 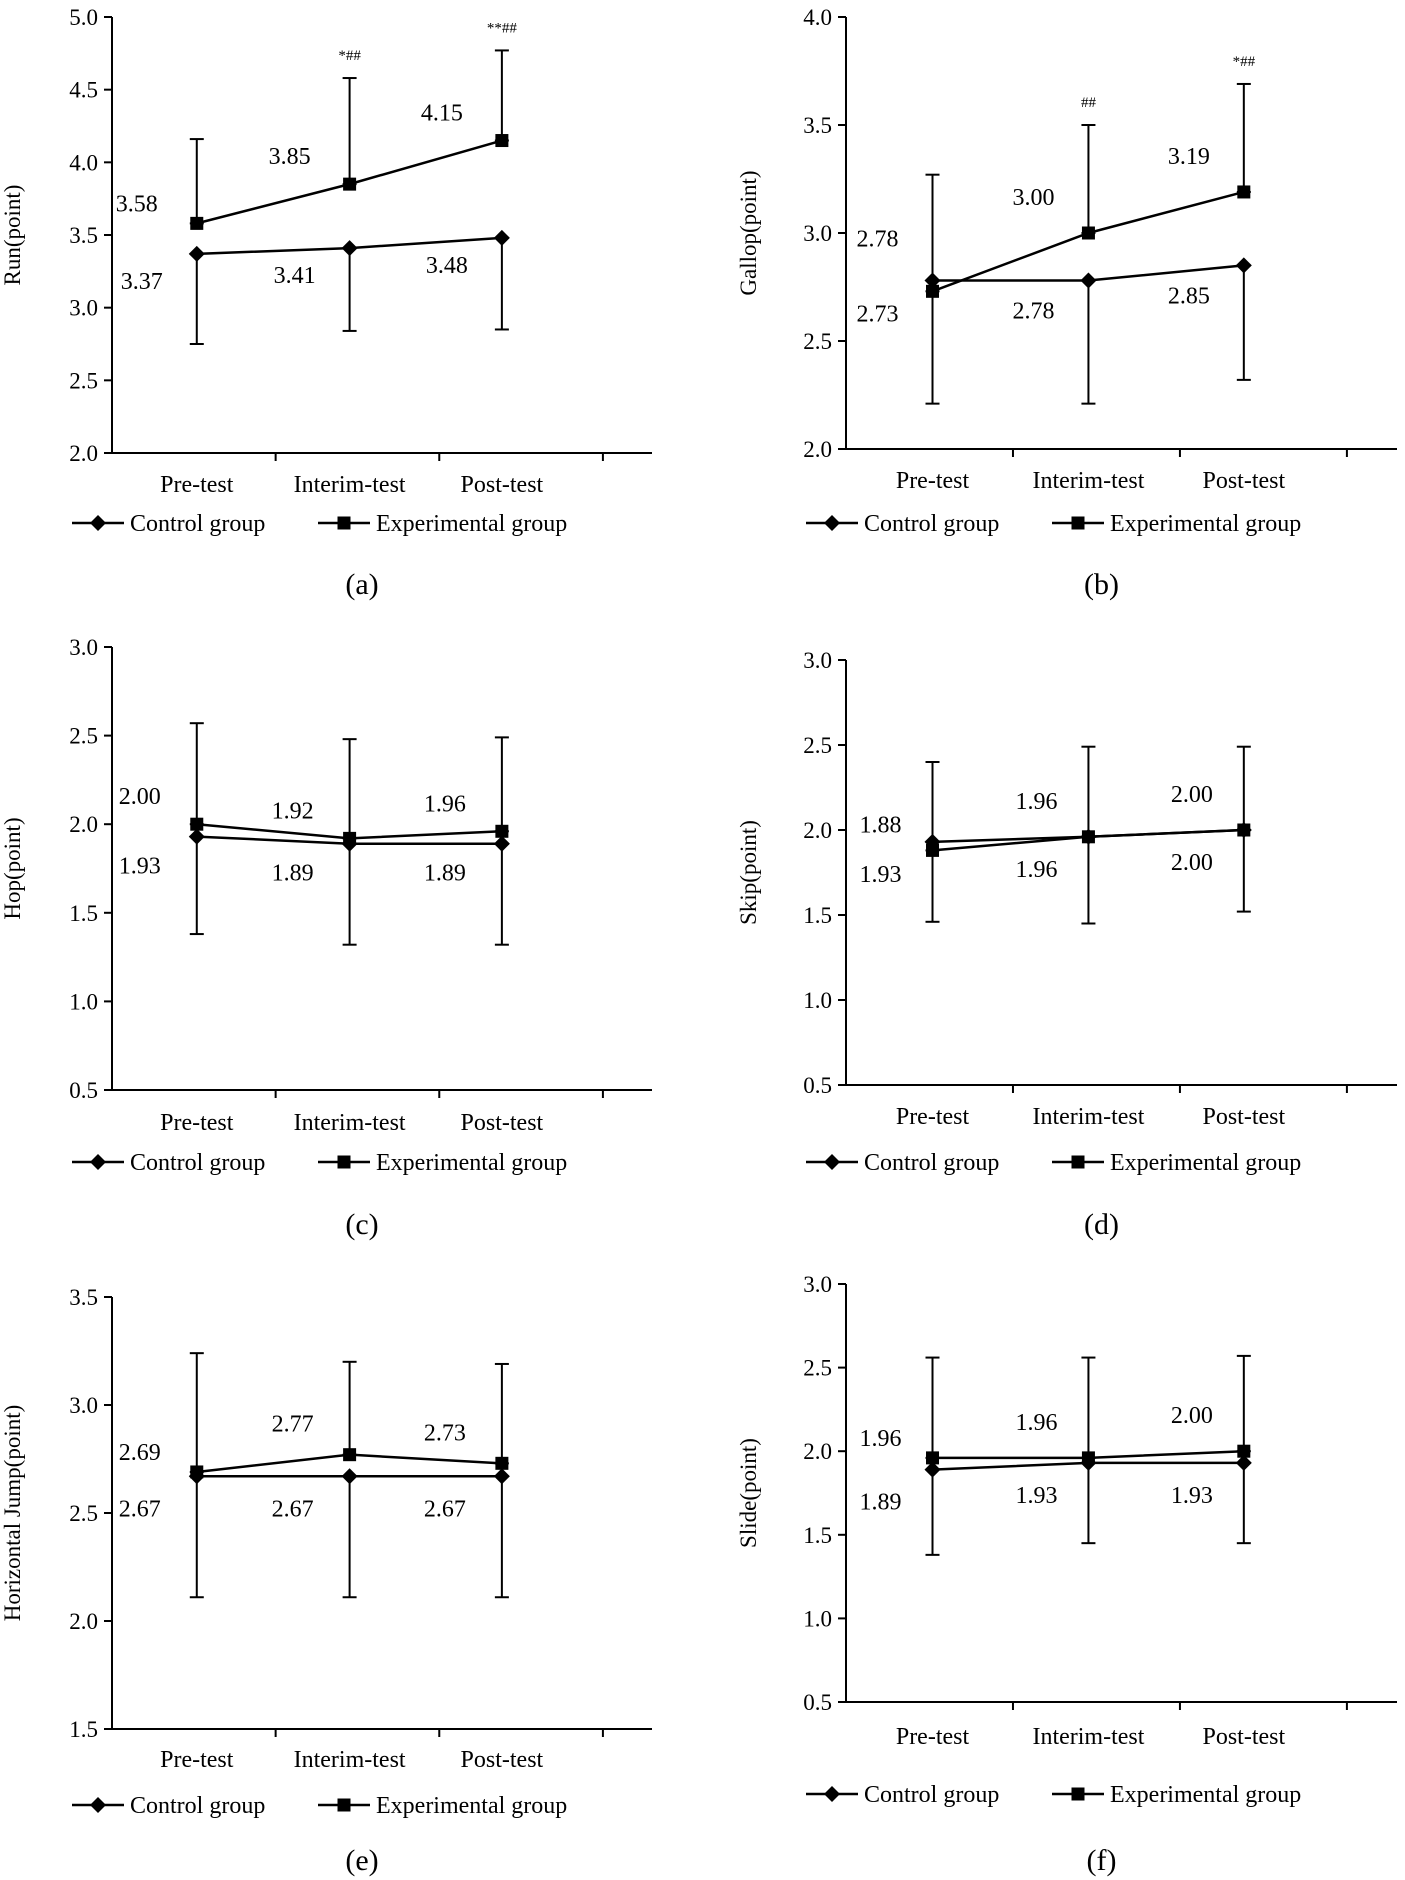 What do you see at coordinates (817, 17) in the screenshot?
I see `y-tick-label: 4.0` at bounding box center [817, 17].